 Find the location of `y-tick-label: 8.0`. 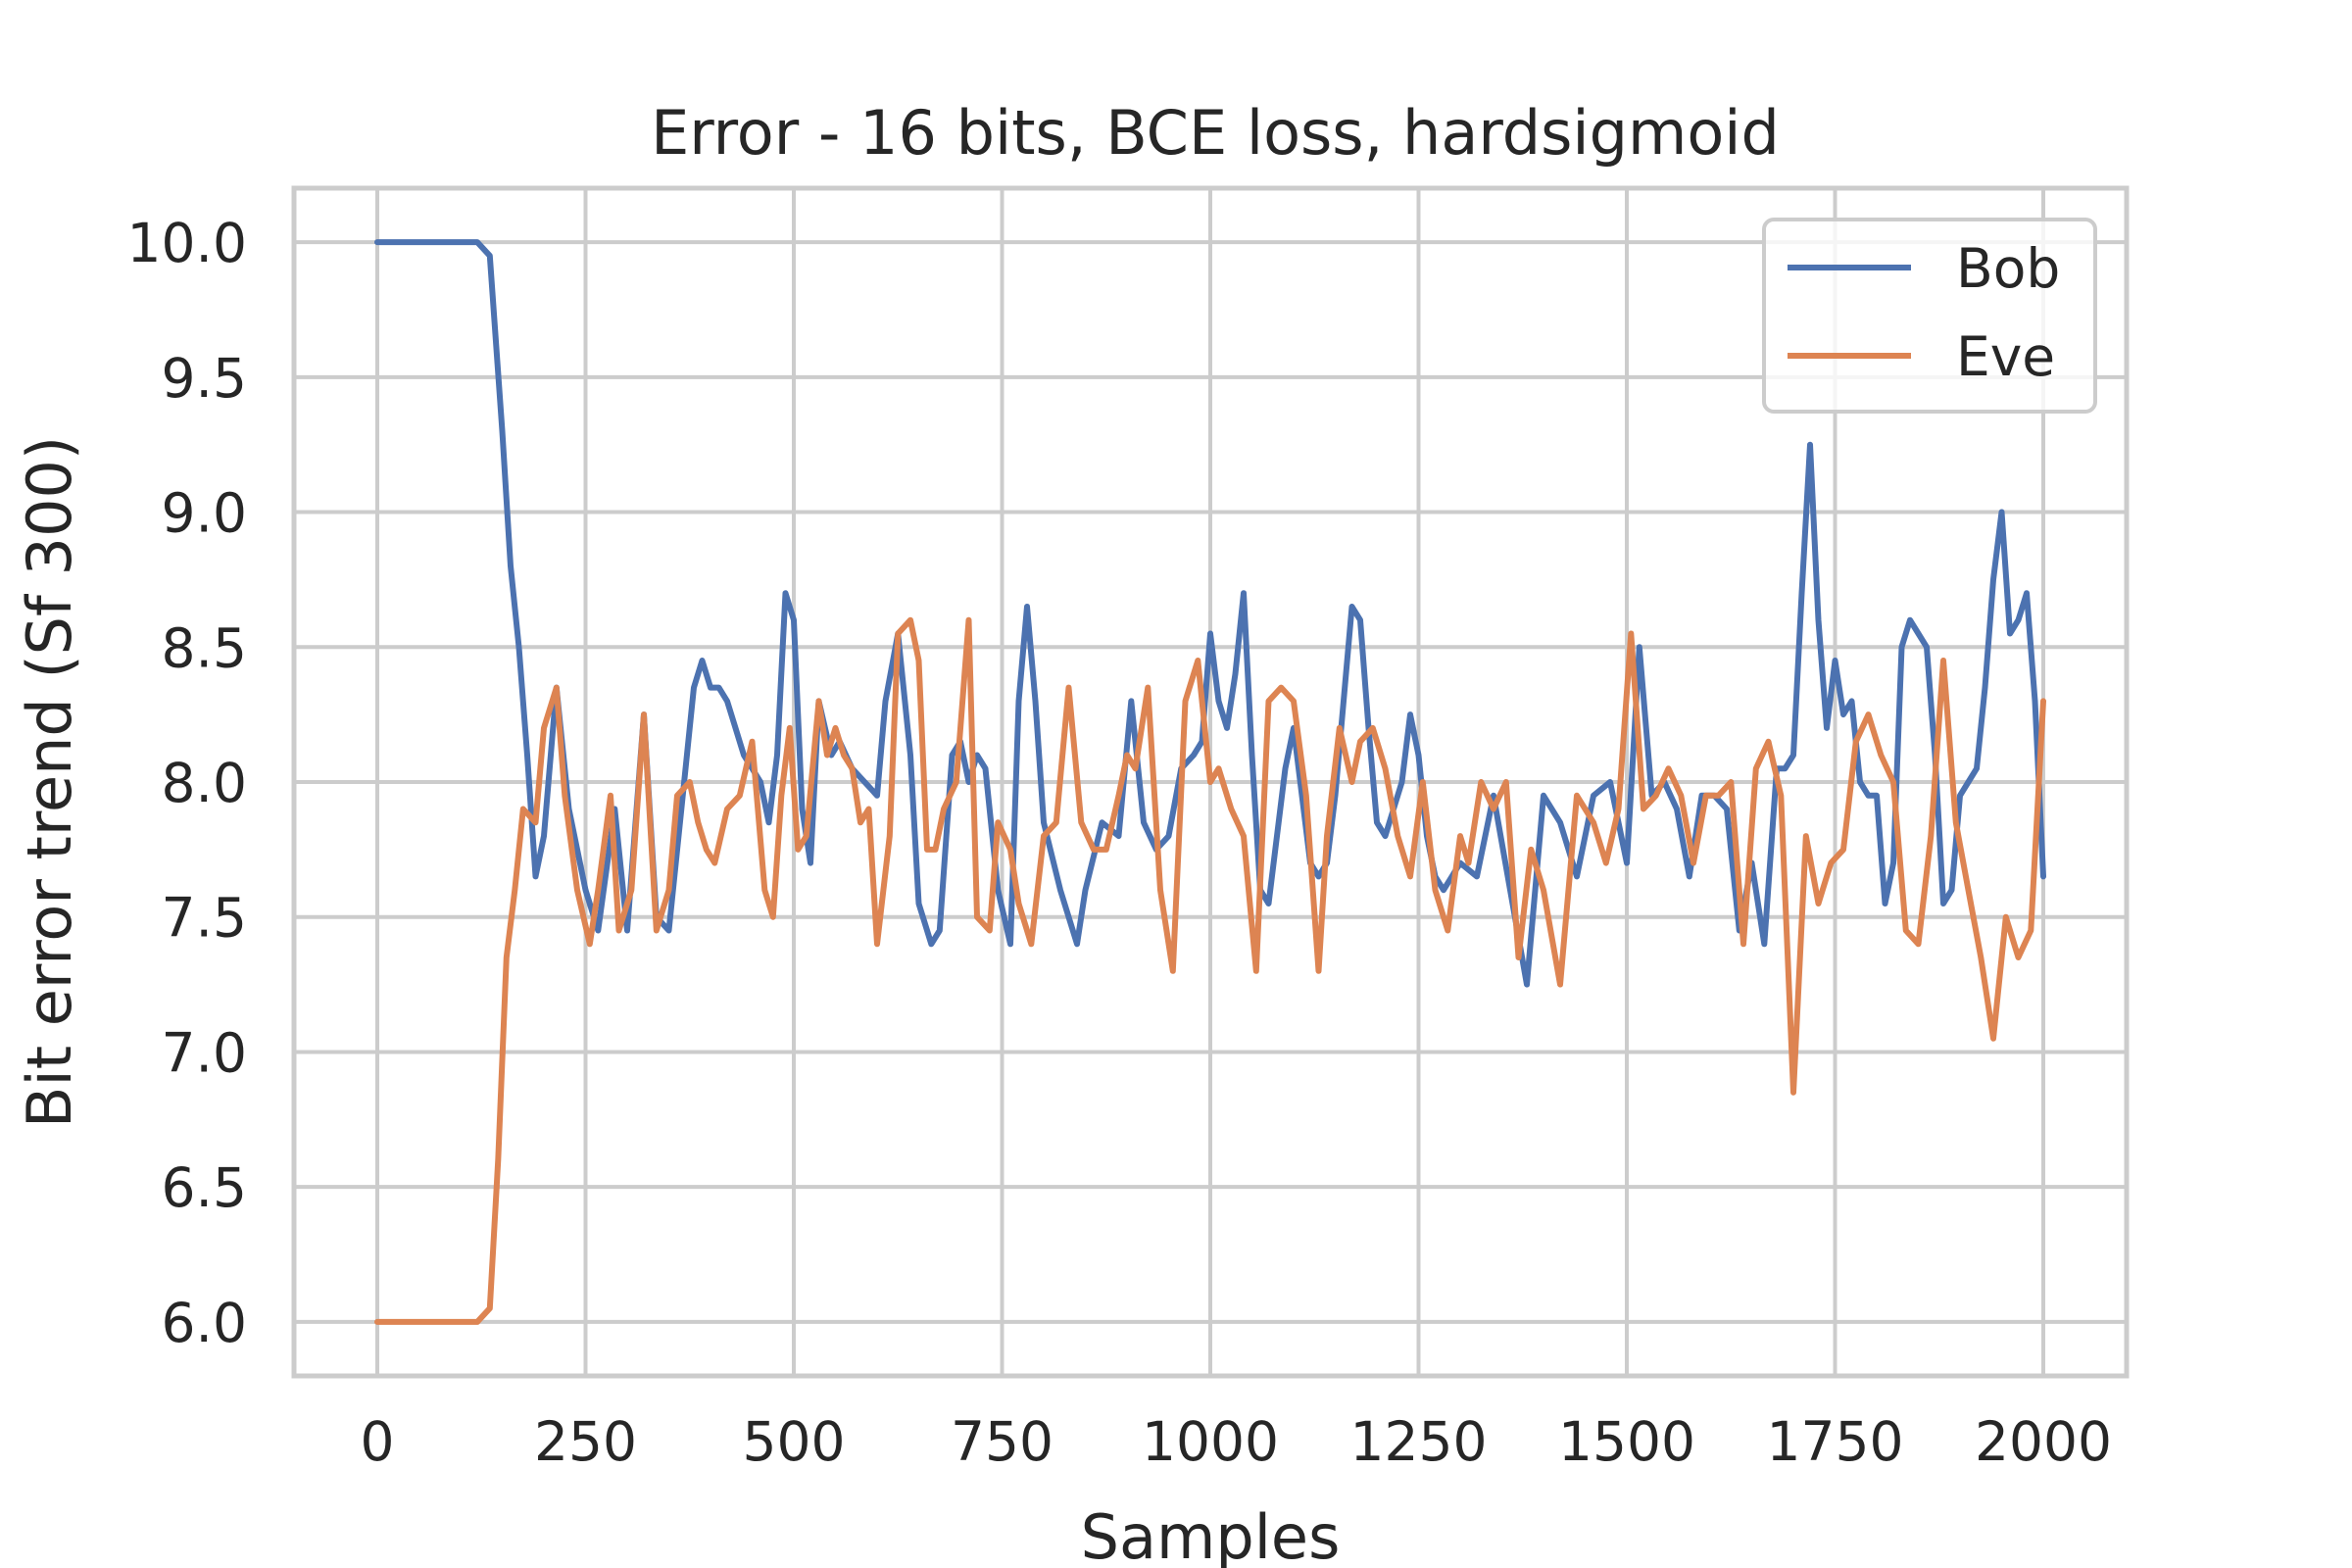

y-tick-label: 8.0 is located at coordinates (204, 783).